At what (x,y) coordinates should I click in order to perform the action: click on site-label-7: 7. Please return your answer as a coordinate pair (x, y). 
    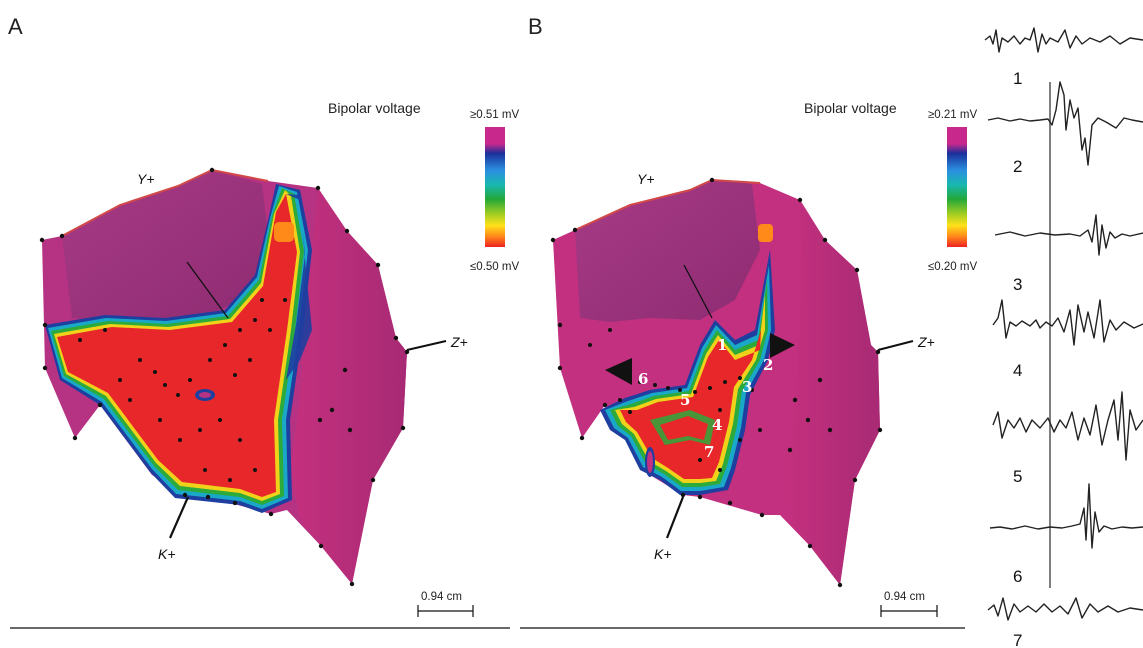
    Looking at the image, I should click on (709, 452).